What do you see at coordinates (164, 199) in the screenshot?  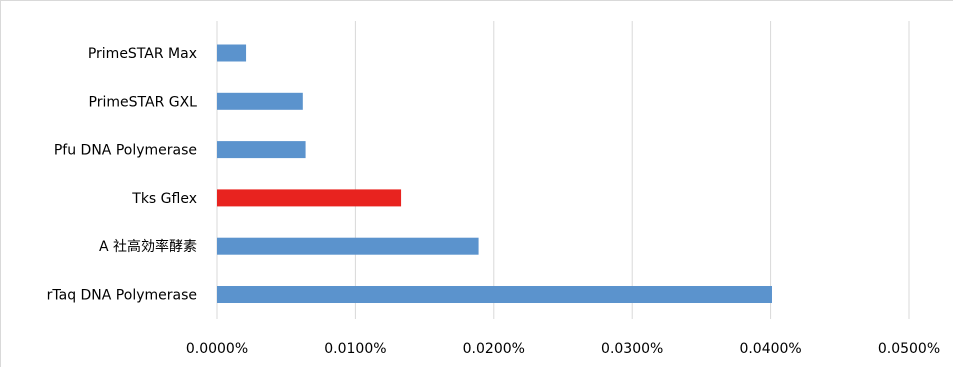 I see `category-label: Tks Gflex` at bounding box center [164, 199].